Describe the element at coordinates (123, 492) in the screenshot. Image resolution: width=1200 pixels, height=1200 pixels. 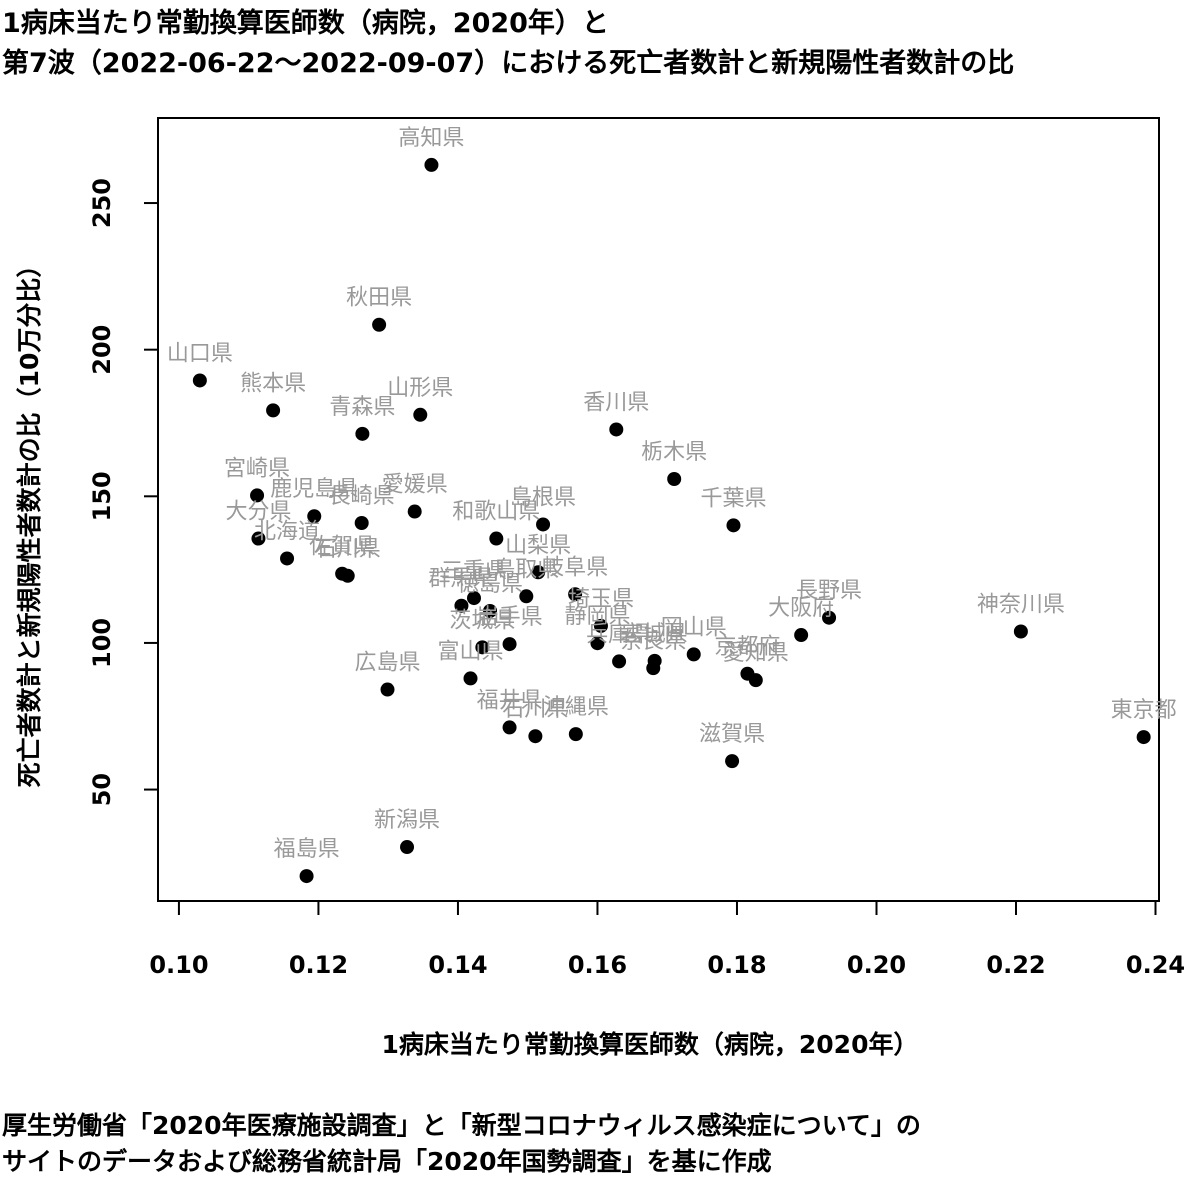
I see `y-axis: 50 100 150 200 250` at that location.